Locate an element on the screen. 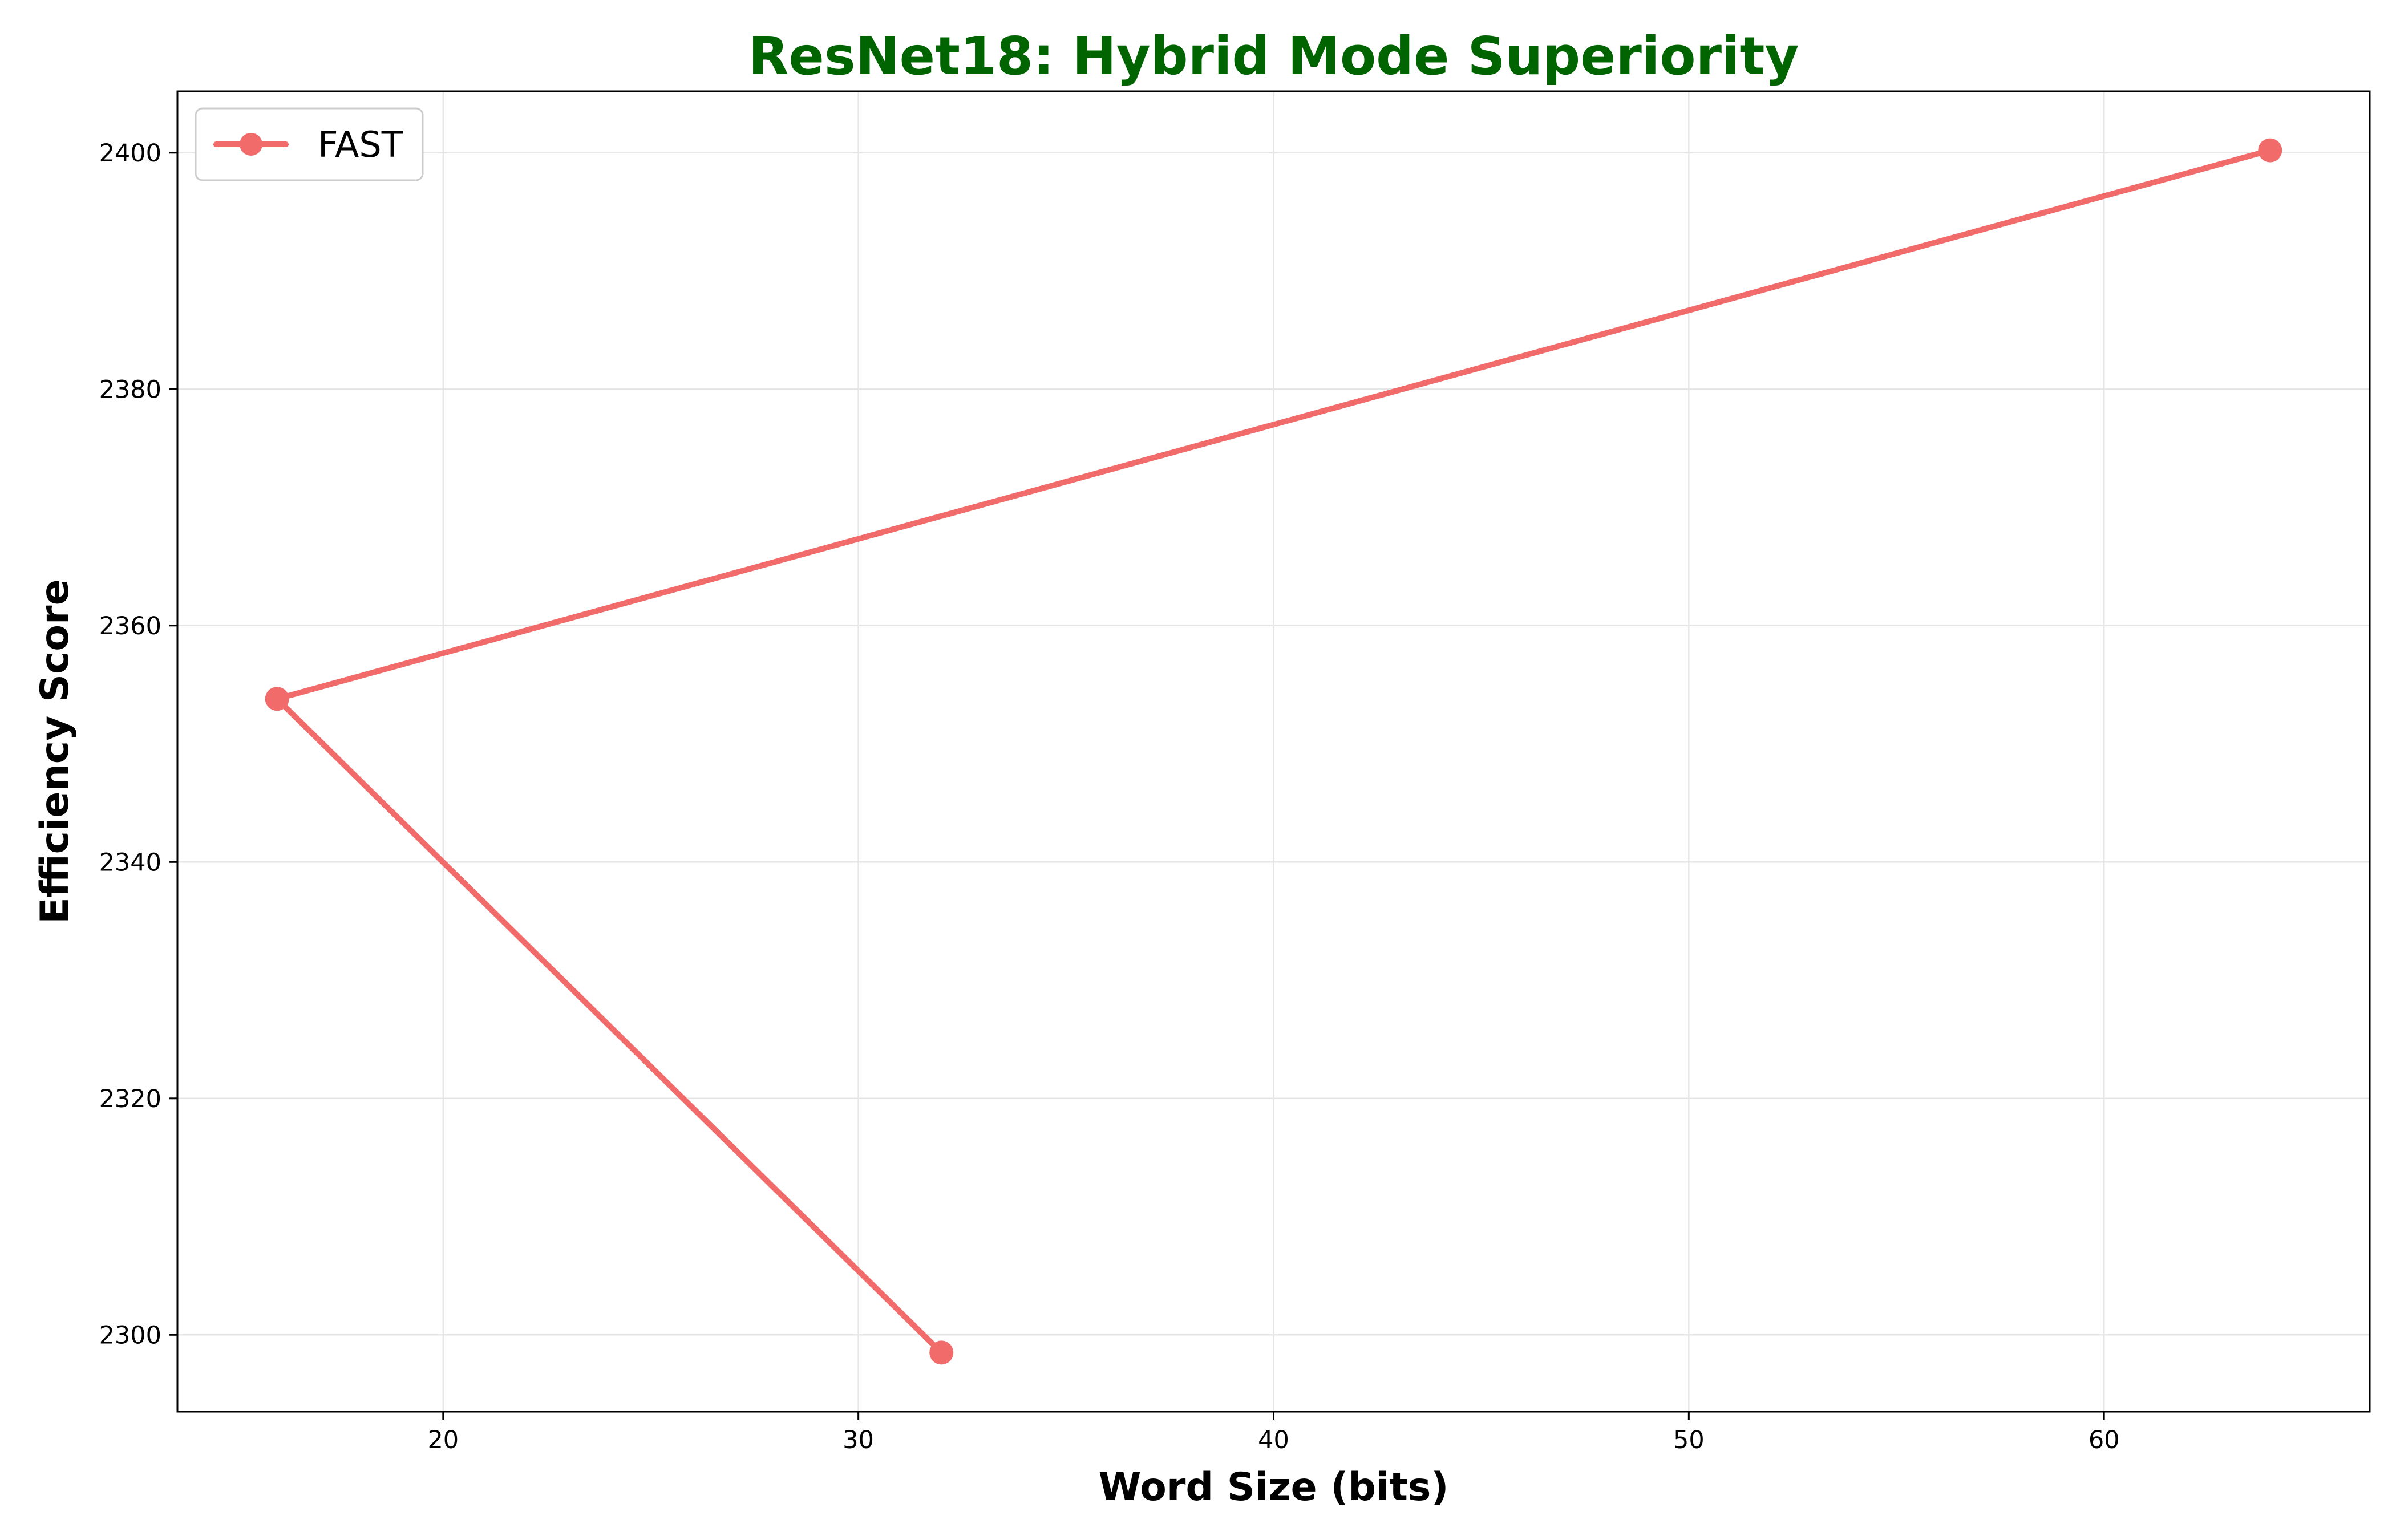 The width and height of the screenshot is (2396, 1540). y-axis-label: Efficiency Score is located at coordinates (56, 751).